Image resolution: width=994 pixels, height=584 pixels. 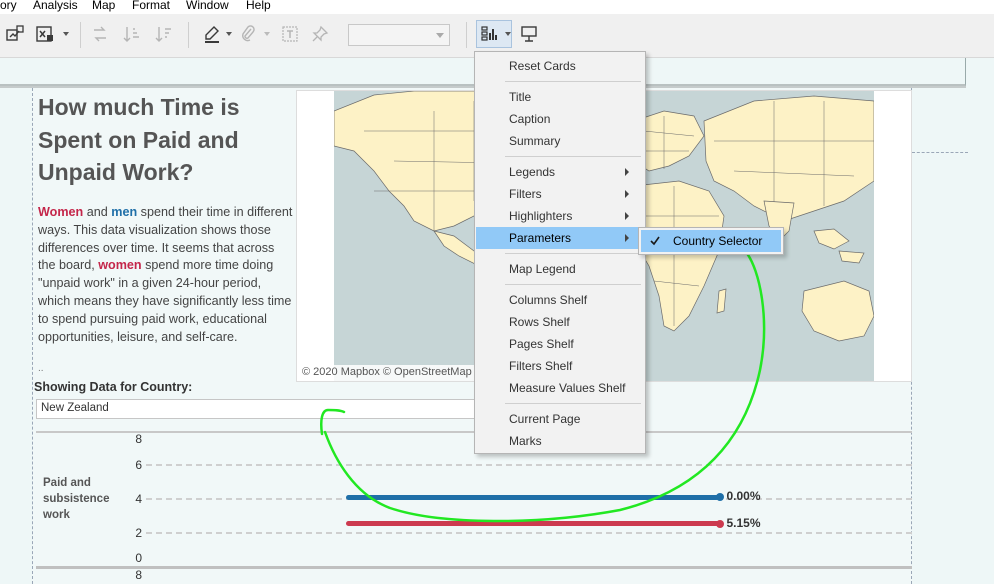 I want to click on menu-item-label: Map Legend, so click(x=542, y=269).